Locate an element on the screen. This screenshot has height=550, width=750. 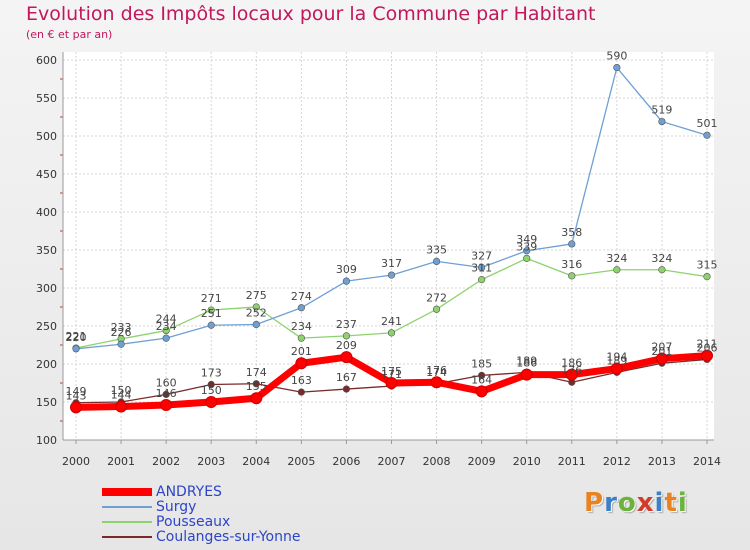
data-label: 234 is located at coordinates (301, 326).